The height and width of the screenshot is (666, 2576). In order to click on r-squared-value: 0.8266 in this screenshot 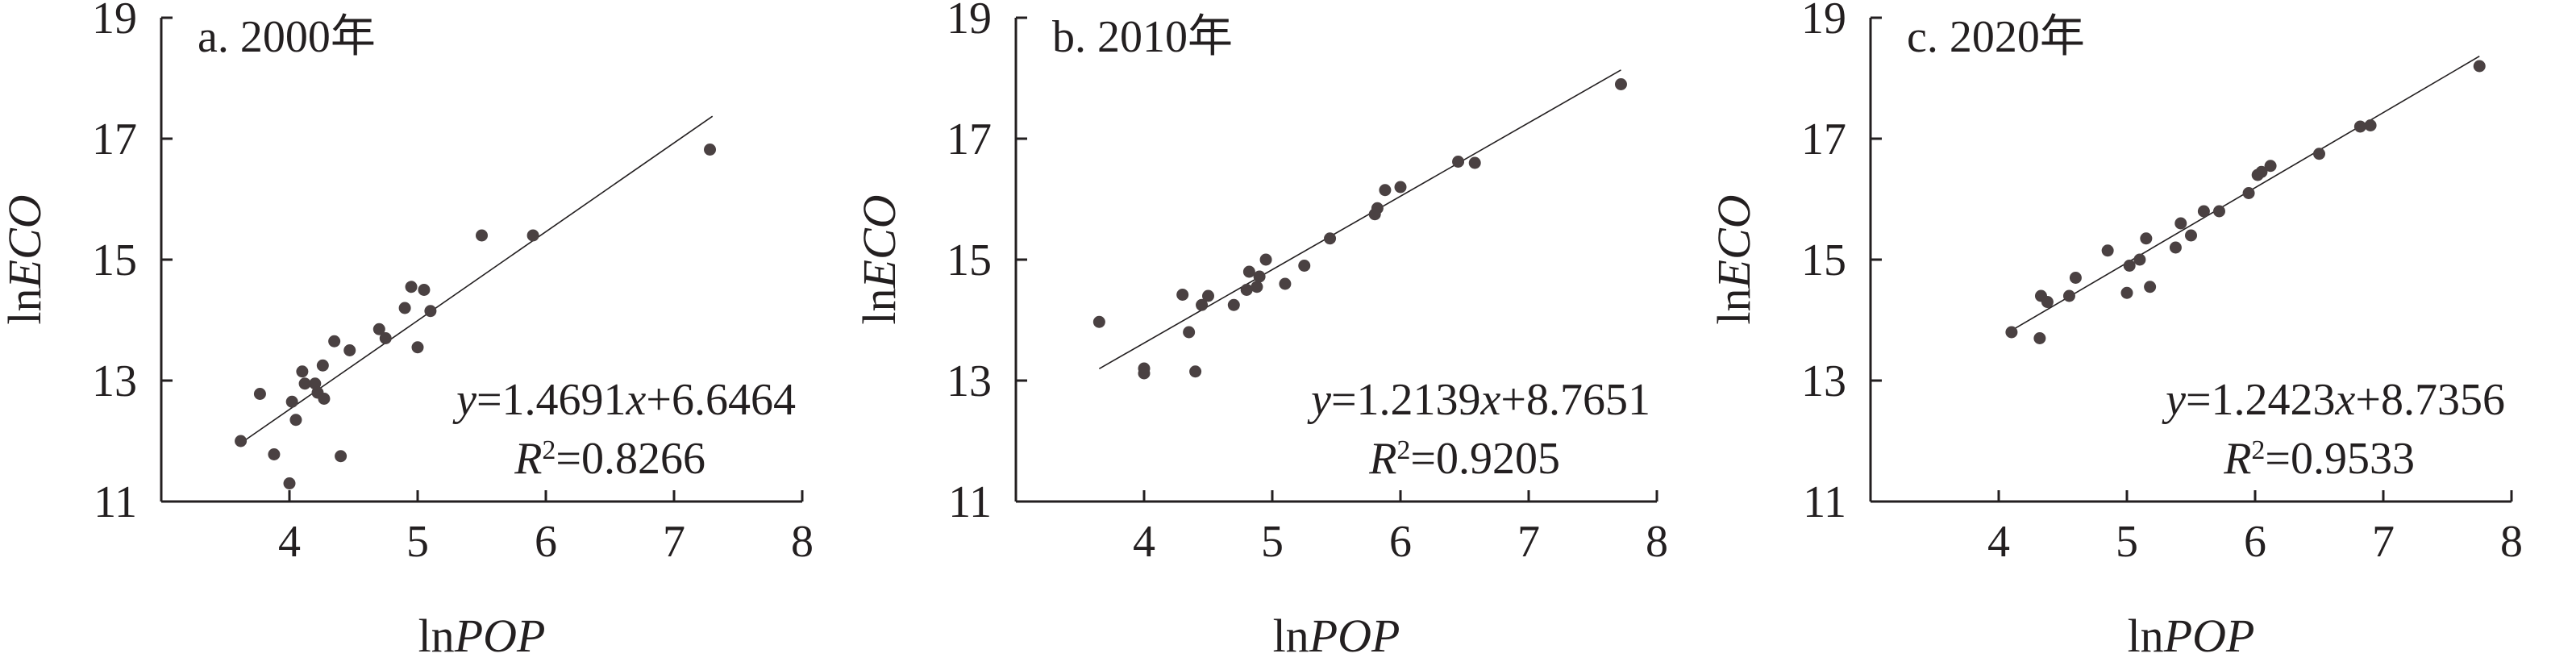, I will do `click(643, 459)`.